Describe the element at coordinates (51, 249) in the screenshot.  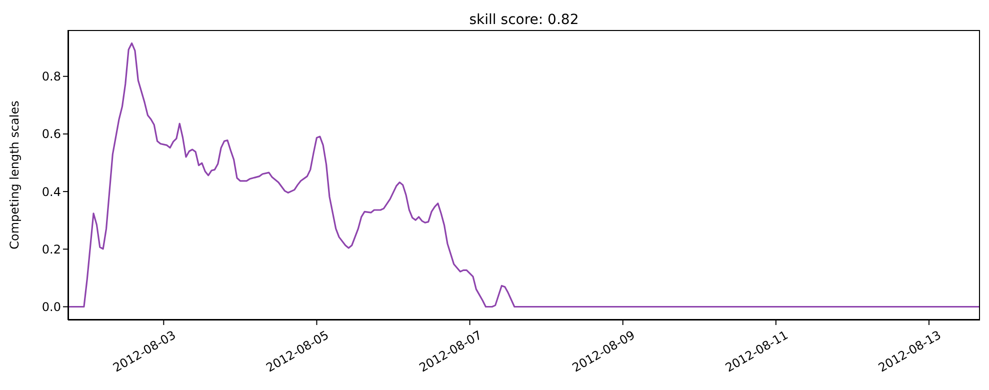
I see `y-tick-label: 0.2` at that location.